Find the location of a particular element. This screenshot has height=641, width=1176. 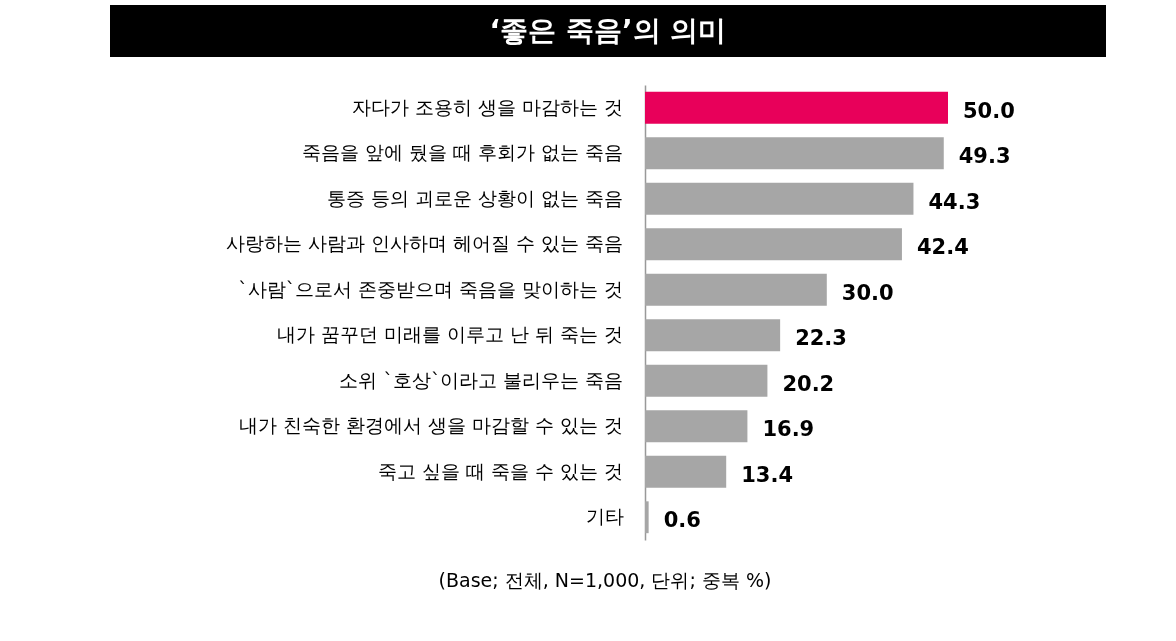

y-tick-label: 기타 is located at coordinates (604, 516).